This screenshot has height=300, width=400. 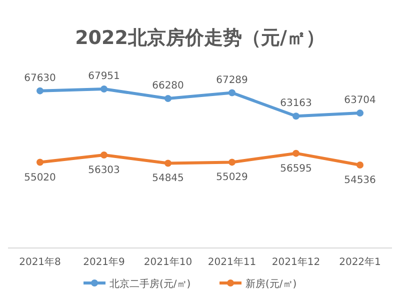 What do you see at coordinates (232, 178) in the screenshot?
I see `data-label: 55029` at bounding box center [232, 178].